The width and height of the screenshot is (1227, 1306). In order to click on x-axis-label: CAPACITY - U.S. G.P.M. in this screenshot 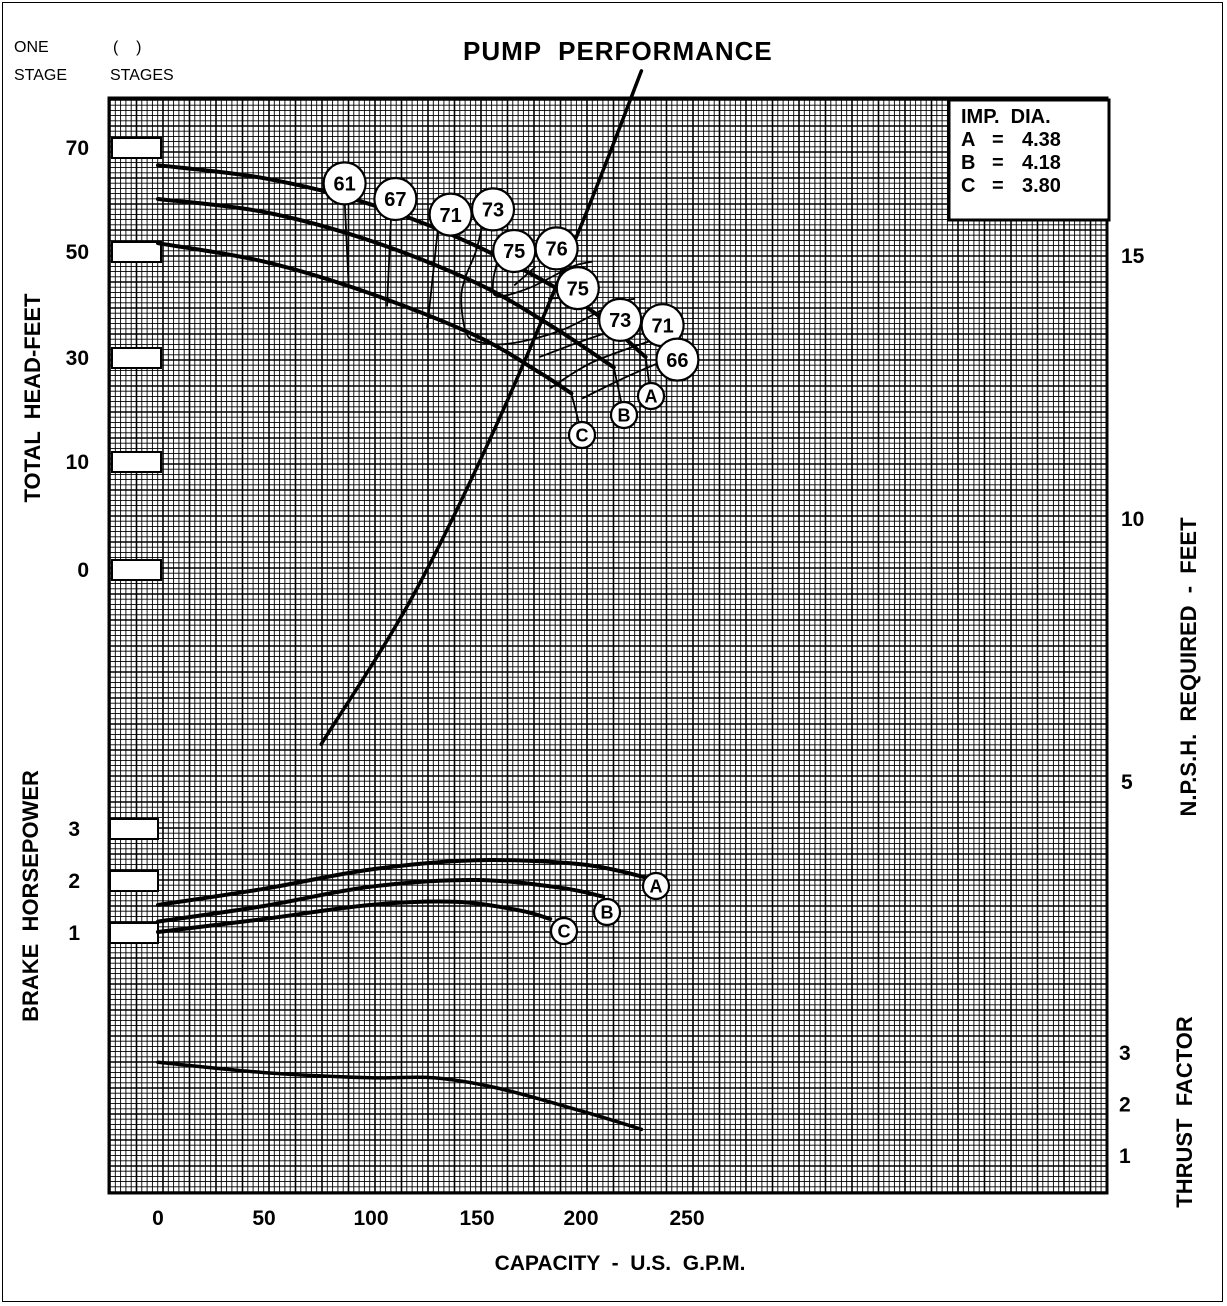, I will do `click(620, 1263)`.